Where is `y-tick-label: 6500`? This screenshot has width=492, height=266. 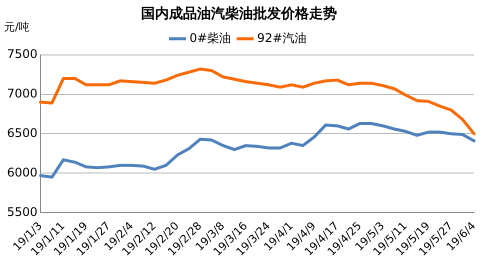
y-tick-label: 6500 is located at coordinates (22, 133).